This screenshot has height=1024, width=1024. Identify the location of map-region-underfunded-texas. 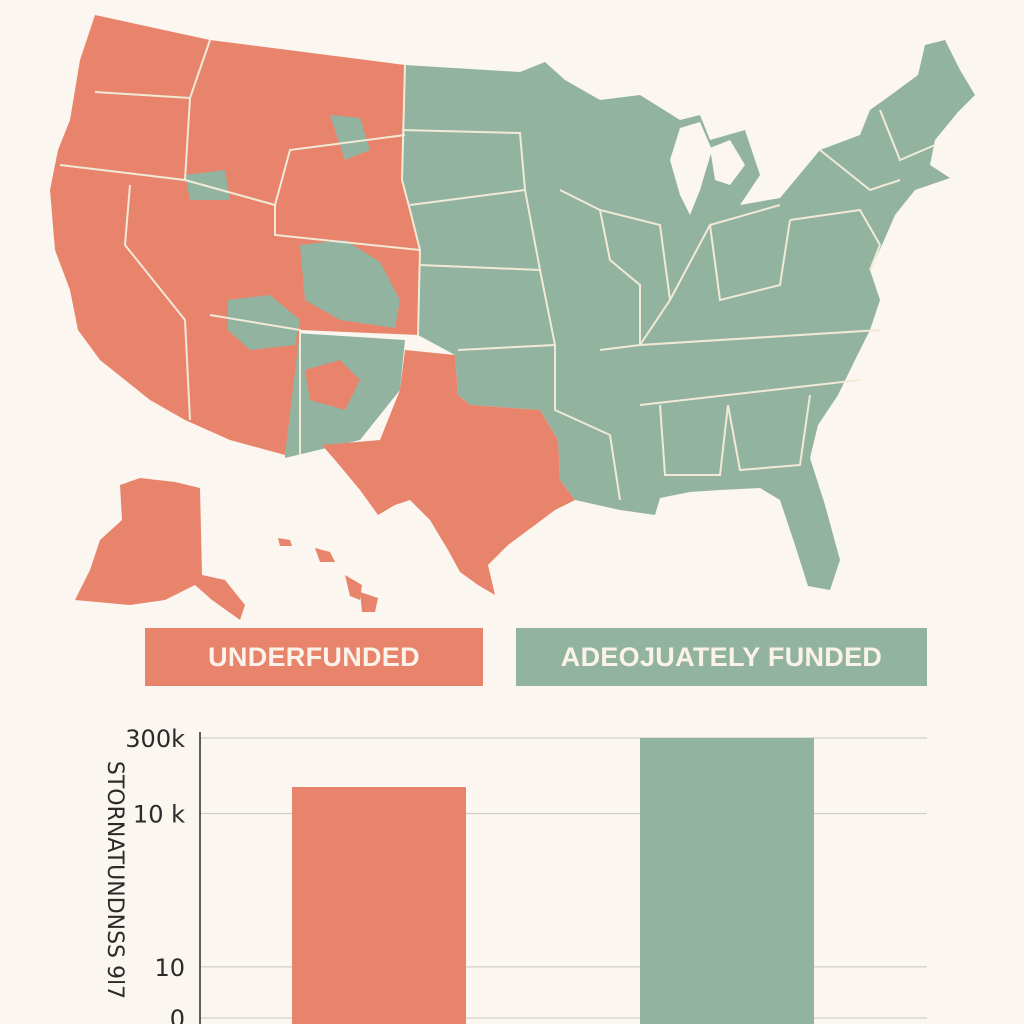
(448, 472).